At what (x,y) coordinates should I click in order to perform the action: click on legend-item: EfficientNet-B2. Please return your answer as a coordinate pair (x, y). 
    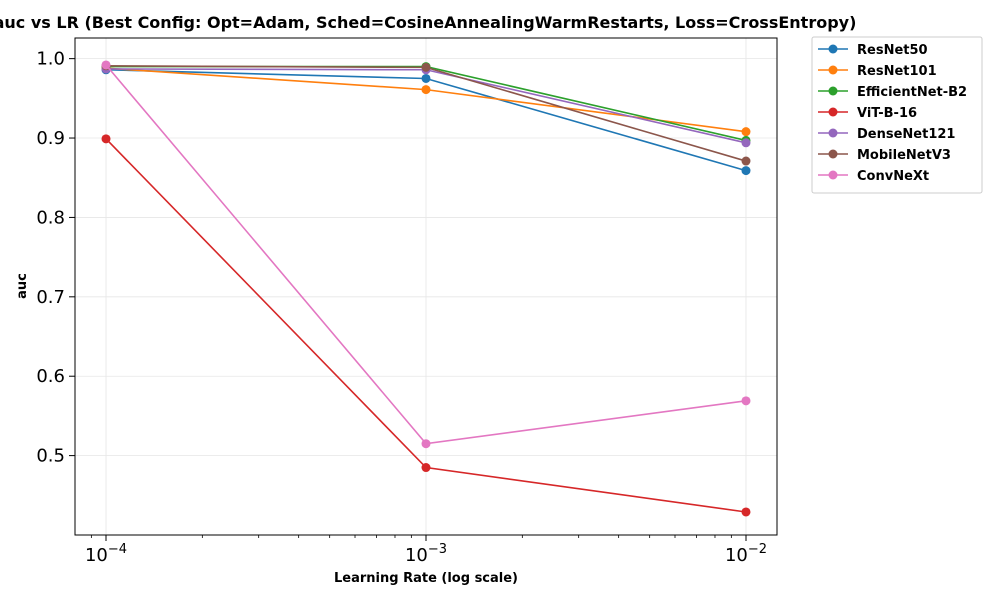
    Looking at the image, I should click on (892, 92).